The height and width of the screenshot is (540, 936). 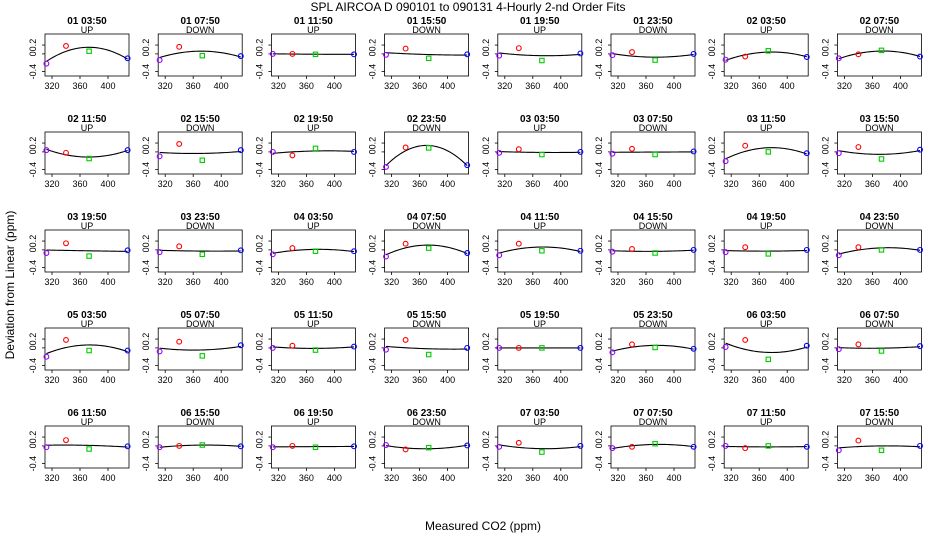 What do you see at coordinates (87, 217) in the screenshot?
I see `panel-title: 03 19:50` at bounding box center [87, 217].